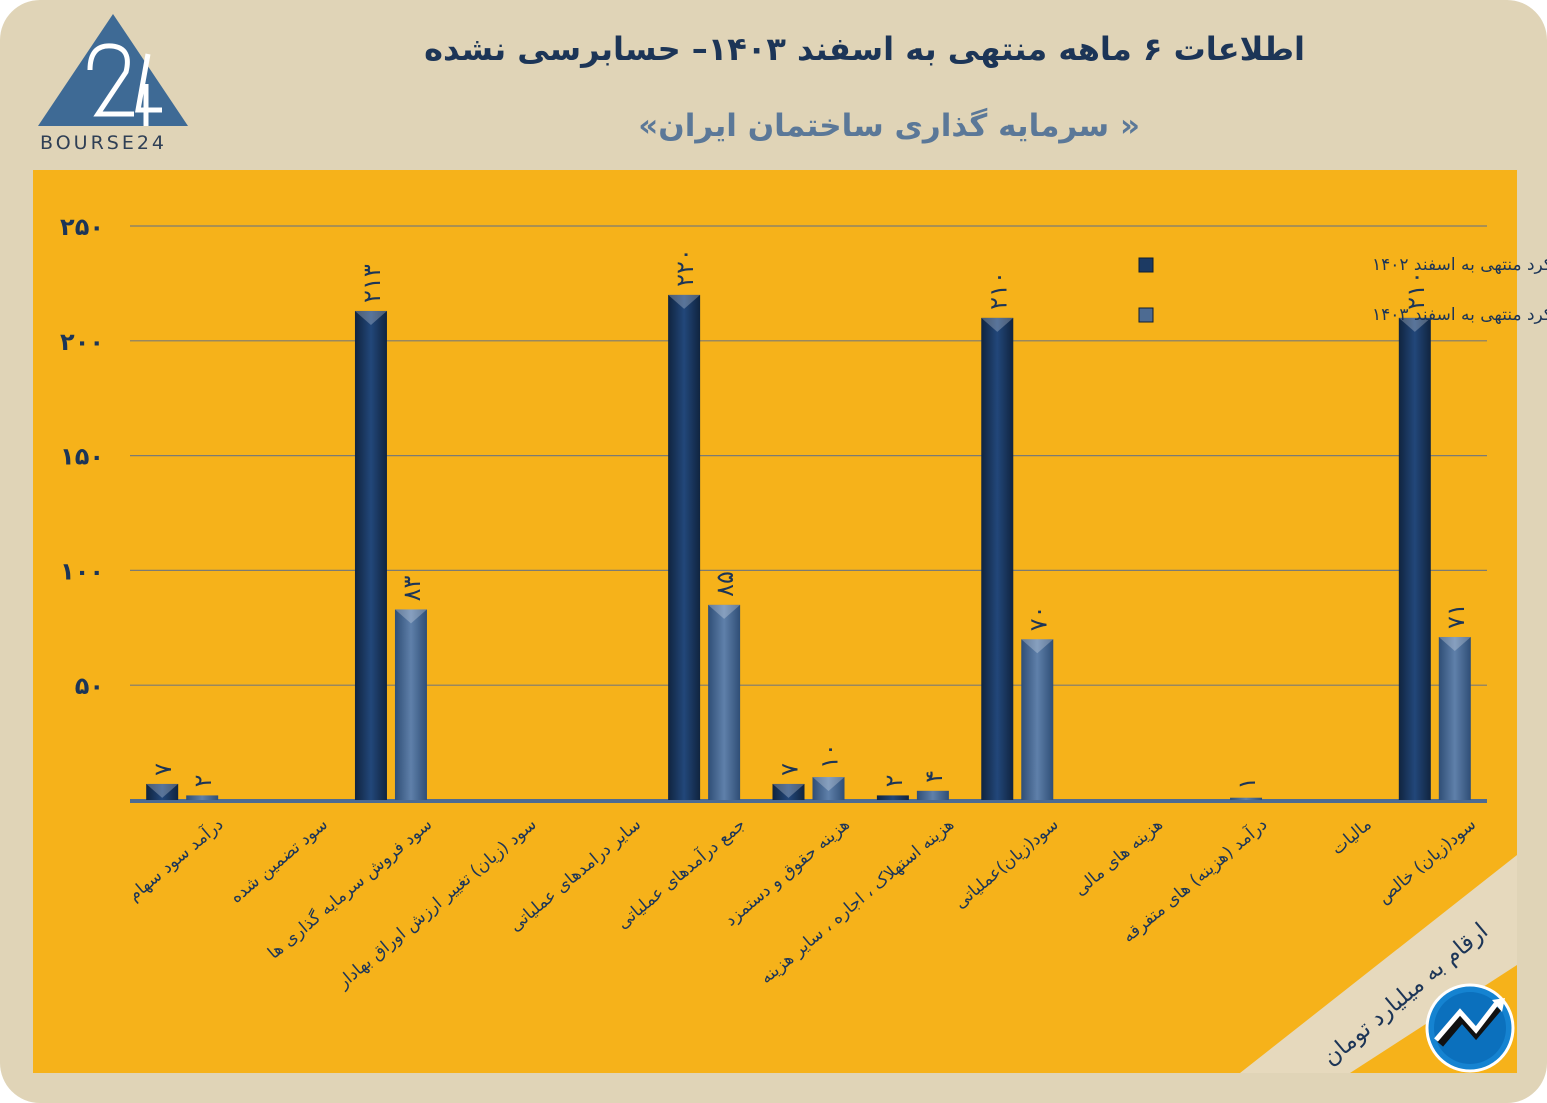  I want to click on bourse24-triangle-logo, so click(113, 70).